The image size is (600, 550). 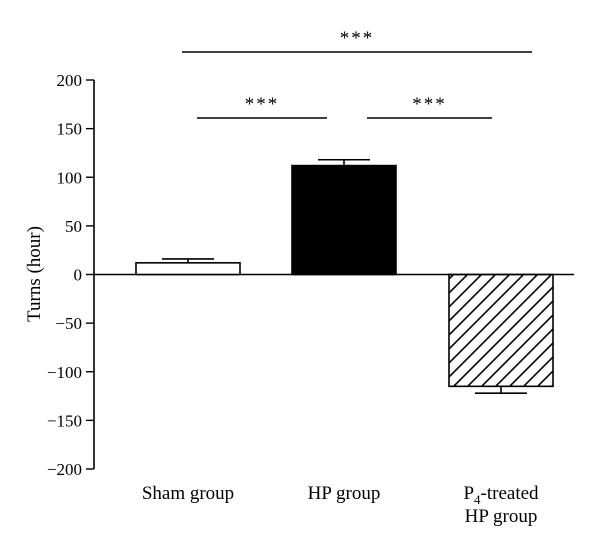 What do you see at coordinates (70, 129) in the screenshot?
I see `y-tick-label: 150` at bounding box center [70, 129].